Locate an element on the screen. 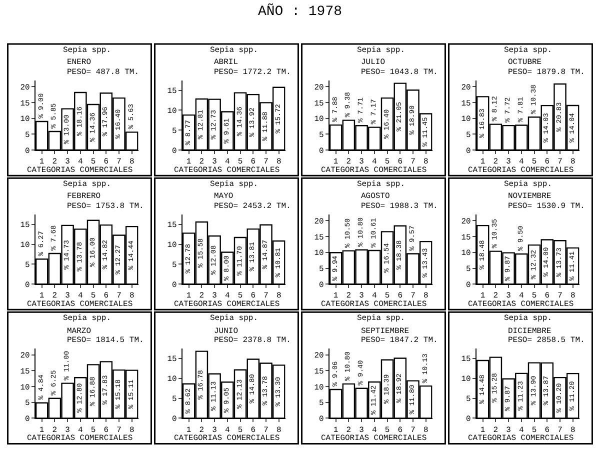 Image resolution: width=600 pixels, height=457 pixels. chart-title: AGOSTO is located at coordinates (375, 196).